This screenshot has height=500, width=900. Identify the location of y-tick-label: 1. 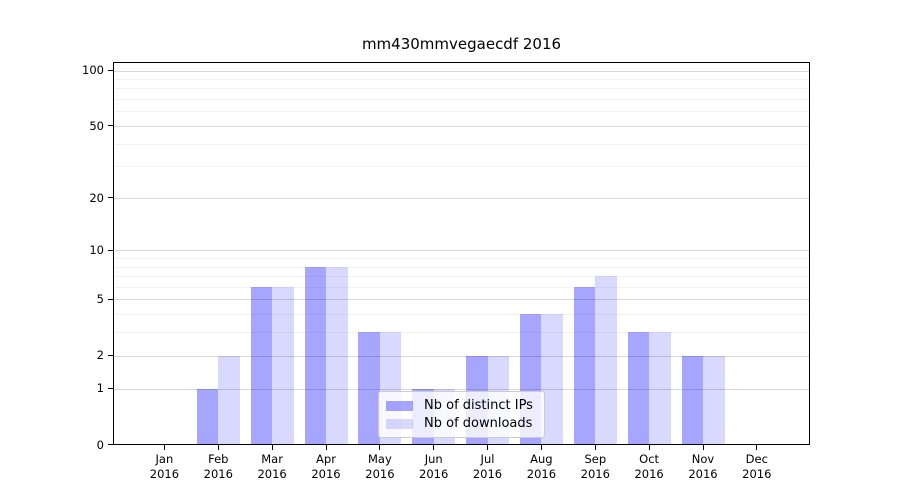
(100, 388).